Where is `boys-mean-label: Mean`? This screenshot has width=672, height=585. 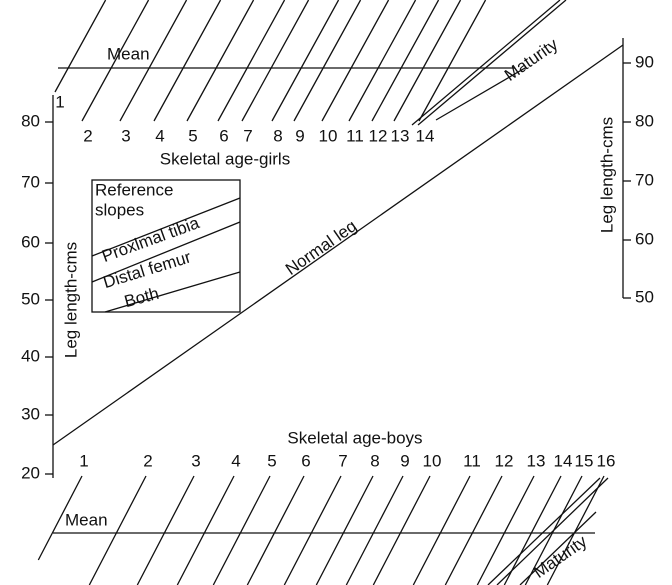
boys-mean-label: Mean is located at coordinates (86, 519).